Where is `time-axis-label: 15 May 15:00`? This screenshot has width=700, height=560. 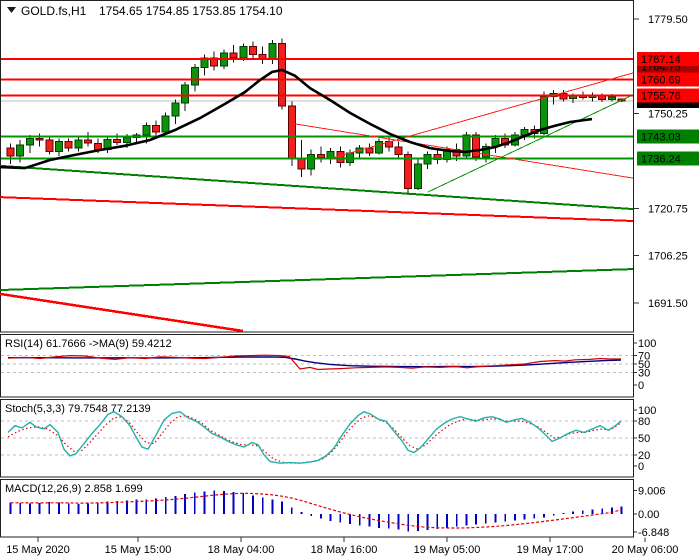 time-axis-label: 15 May 15:00 is located at coordinates (138, 550).